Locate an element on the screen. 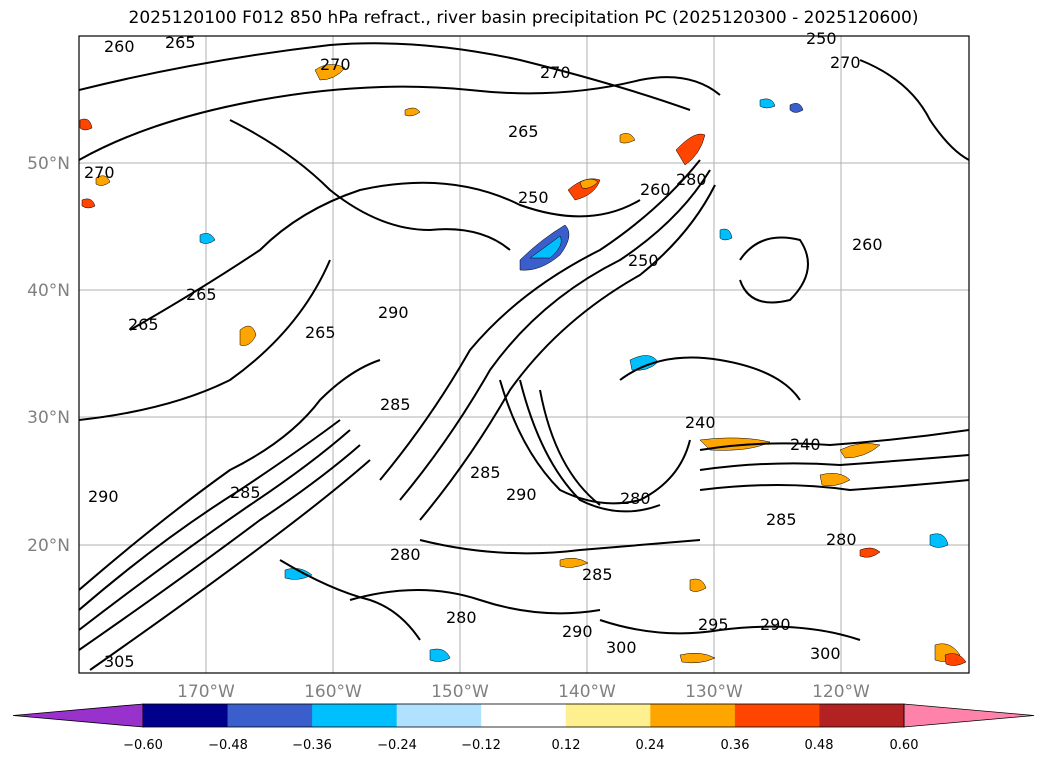 Image resolution: width=1047 pixels, height=765 pixels. colorbar-tick: −0.60 is located at coordinates (143, 745).